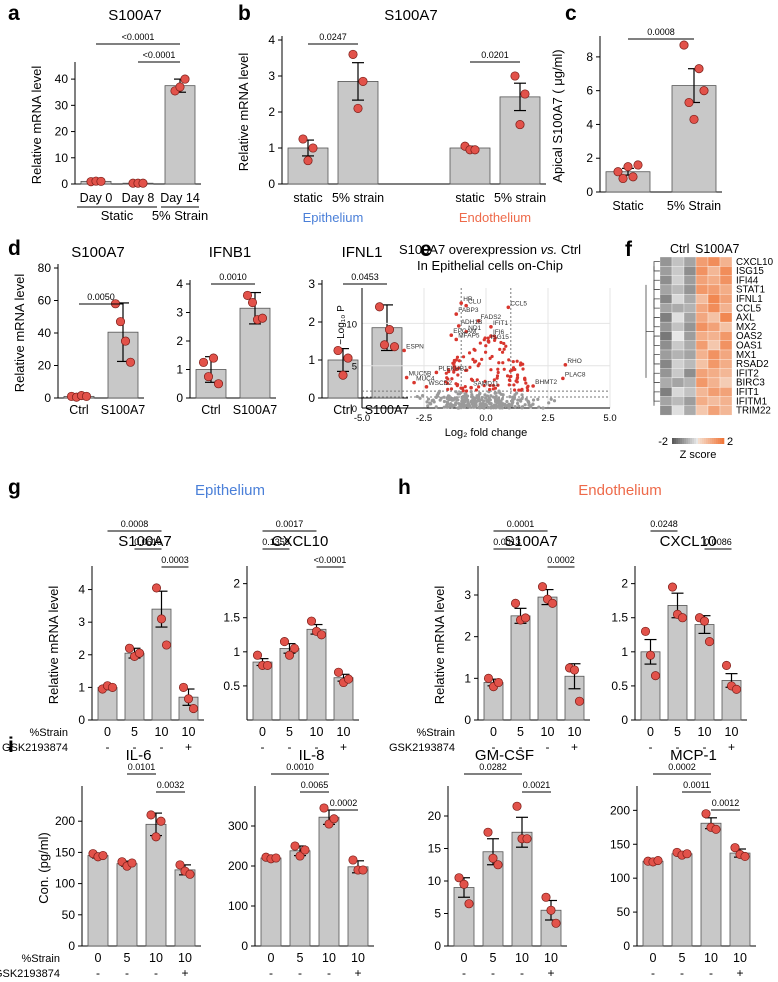  What do you see at coordinates (750, 290) in the screenshot?
I see `row-label: STAT1` at bounding box center [750, 290].